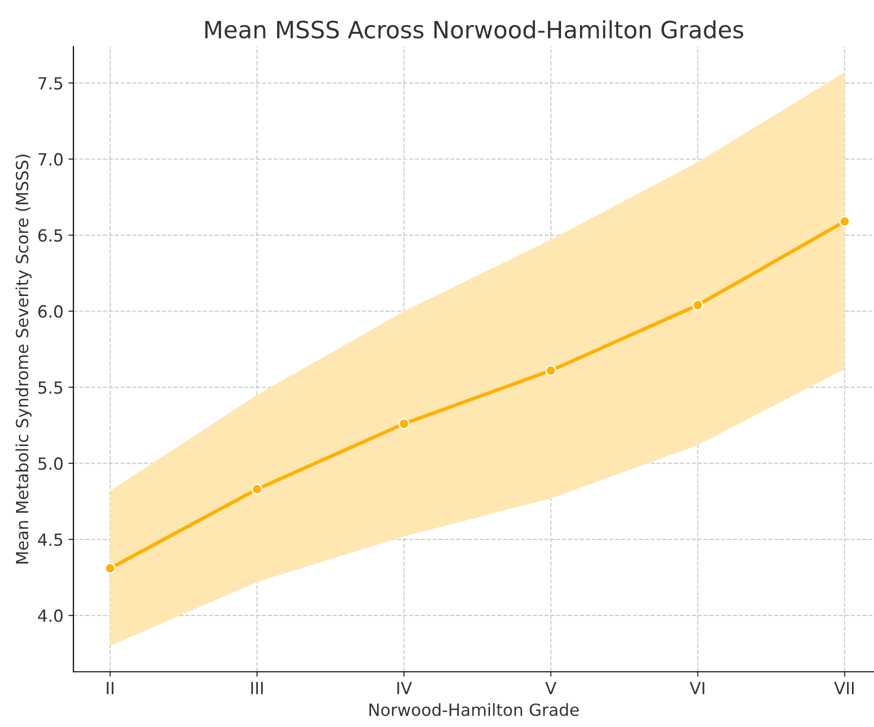  Describe the element at coordinates (24, 359) in the screenshot. I see `y-axis-title: Mean Metabolic Syndrome Severity Score (MSSS)` at that location.